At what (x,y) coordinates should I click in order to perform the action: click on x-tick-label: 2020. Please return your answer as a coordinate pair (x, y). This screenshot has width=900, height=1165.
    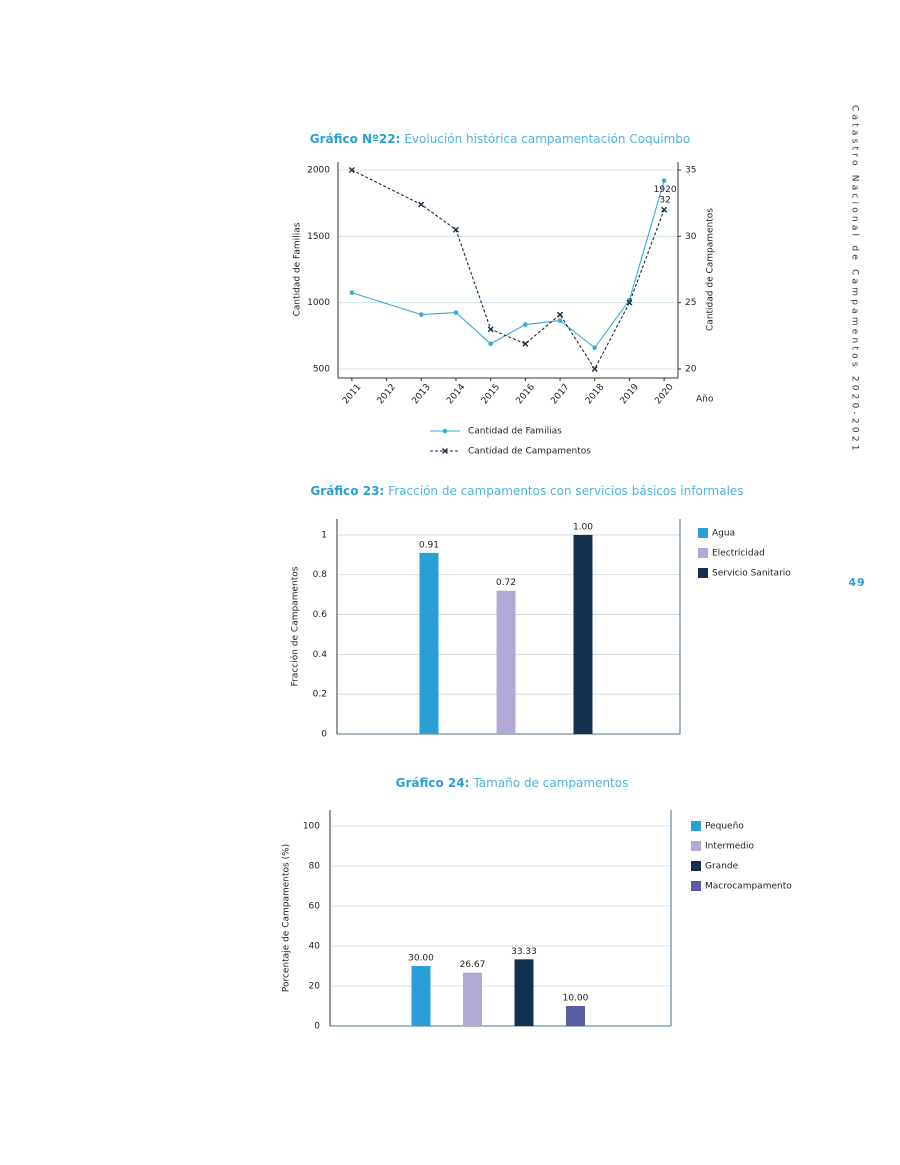
    Looking at the image, I should click on (664, 394).